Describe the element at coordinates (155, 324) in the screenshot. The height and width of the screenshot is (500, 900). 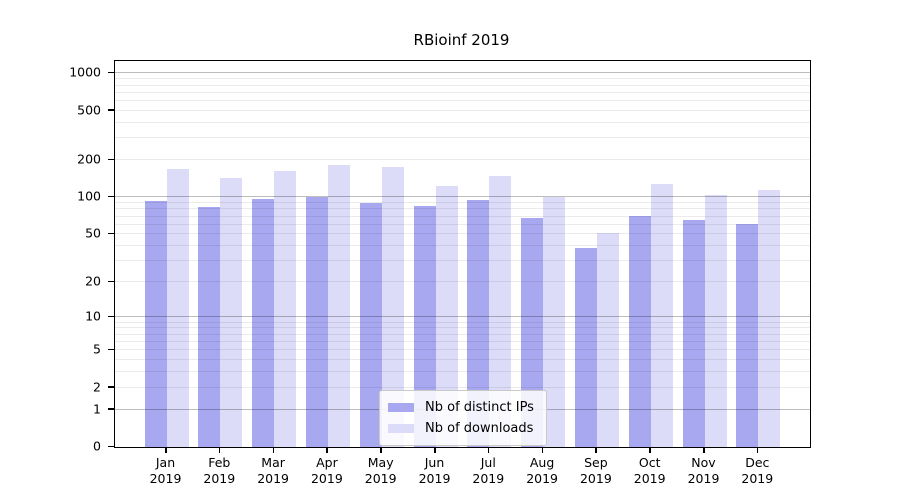
I see `bar-distinct-ips-jan` at that location.